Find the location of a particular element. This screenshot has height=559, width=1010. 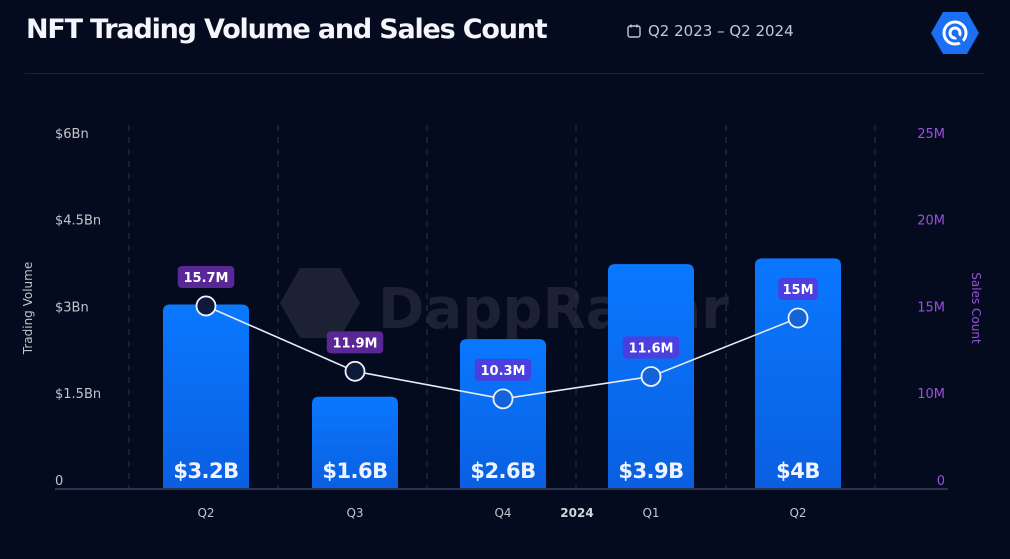

y-left-tick: 0 is located at coordinates (59, 481).